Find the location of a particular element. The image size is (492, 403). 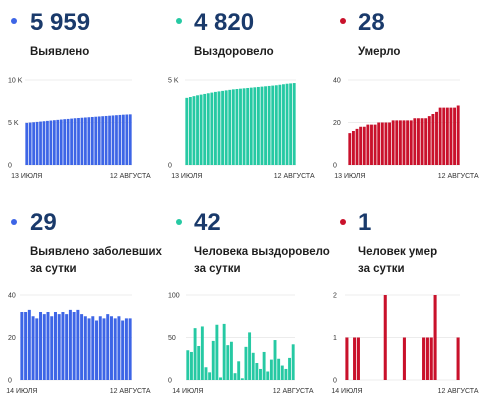

chart-detected-total: 10 K 5 K 0 13 ИЮЛЯ 12 АВГУСТА is located at coordinates (79, 129).